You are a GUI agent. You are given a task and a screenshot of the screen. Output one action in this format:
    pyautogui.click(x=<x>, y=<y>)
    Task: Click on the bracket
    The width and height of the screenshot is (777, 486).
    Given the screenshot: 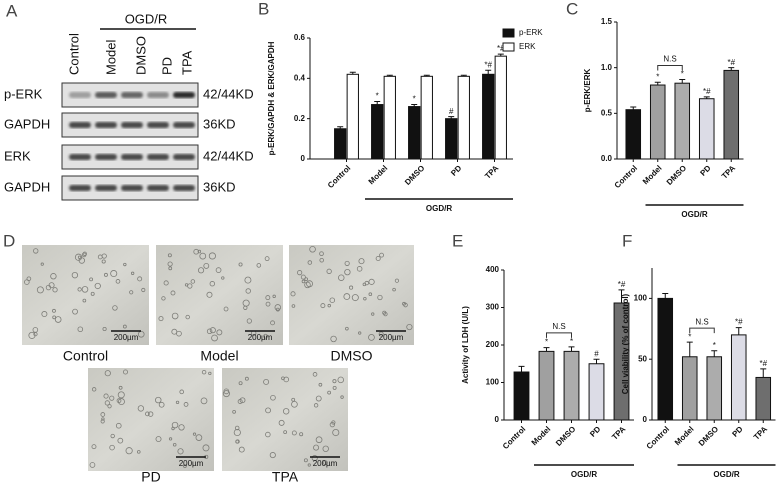 What is the action you would take?
    pyautogui.click(x=702, y=330)
    